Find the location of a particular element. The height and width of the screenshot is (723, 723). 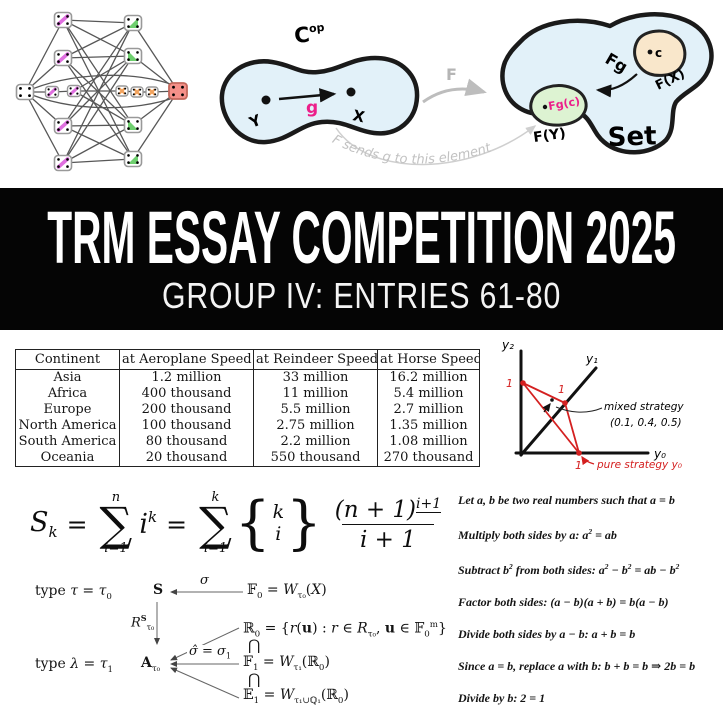

table-row: Europe 200 thousand 5.5 million 2.7 million is located at coordinates (248, 410).